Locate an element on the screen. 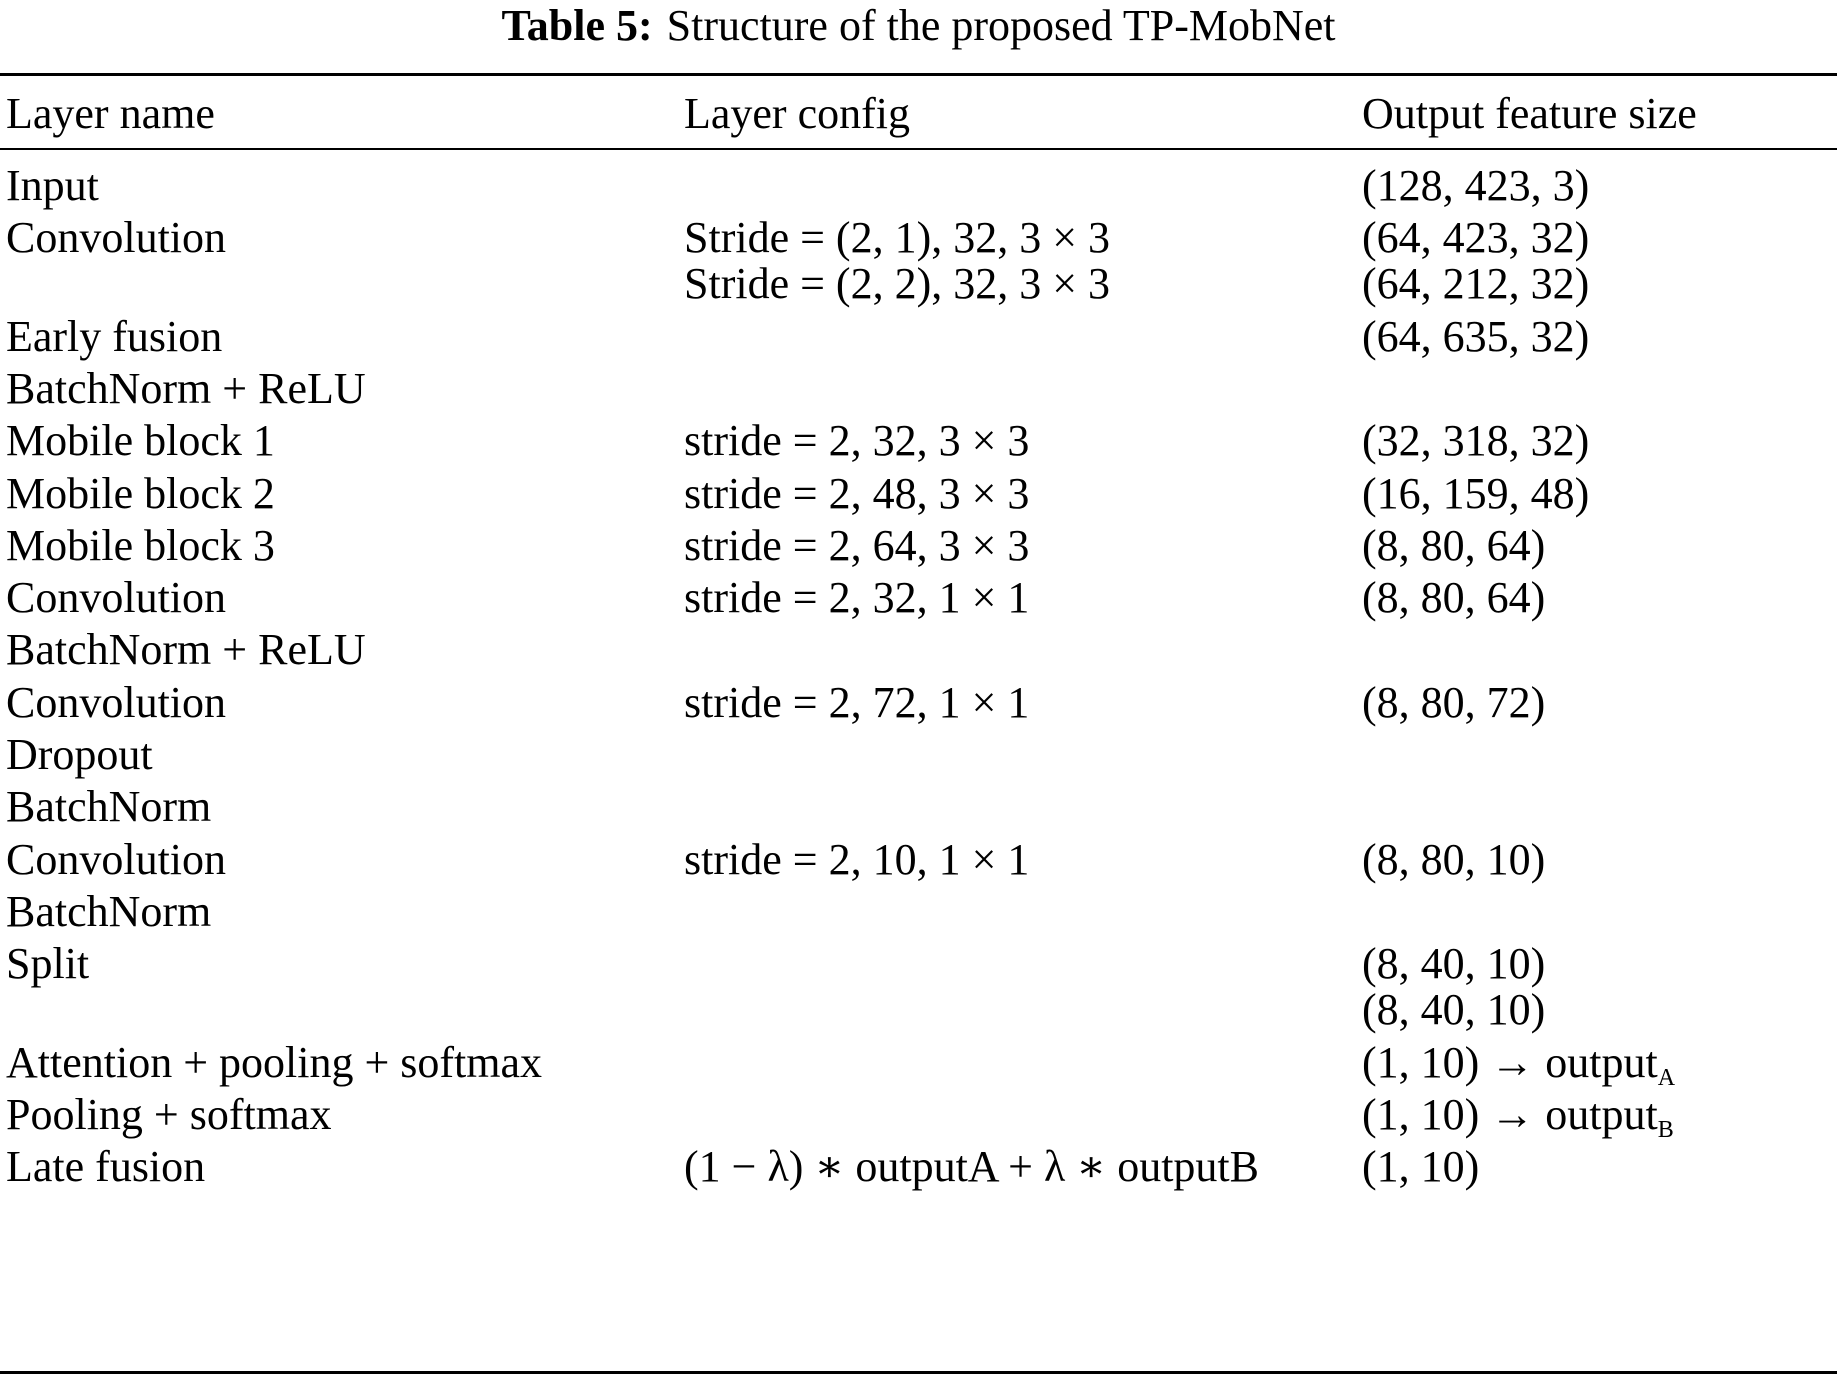  cell-layer-name: Split is located at coordinates (48, 964).